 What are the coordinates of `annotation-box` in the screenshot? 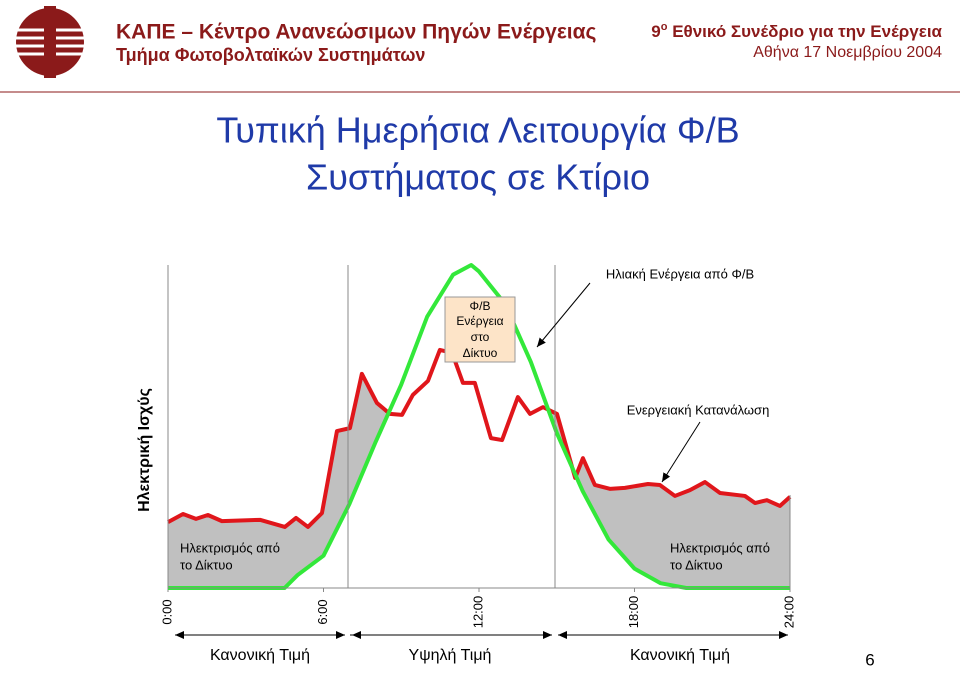 It's located at (480, 329).